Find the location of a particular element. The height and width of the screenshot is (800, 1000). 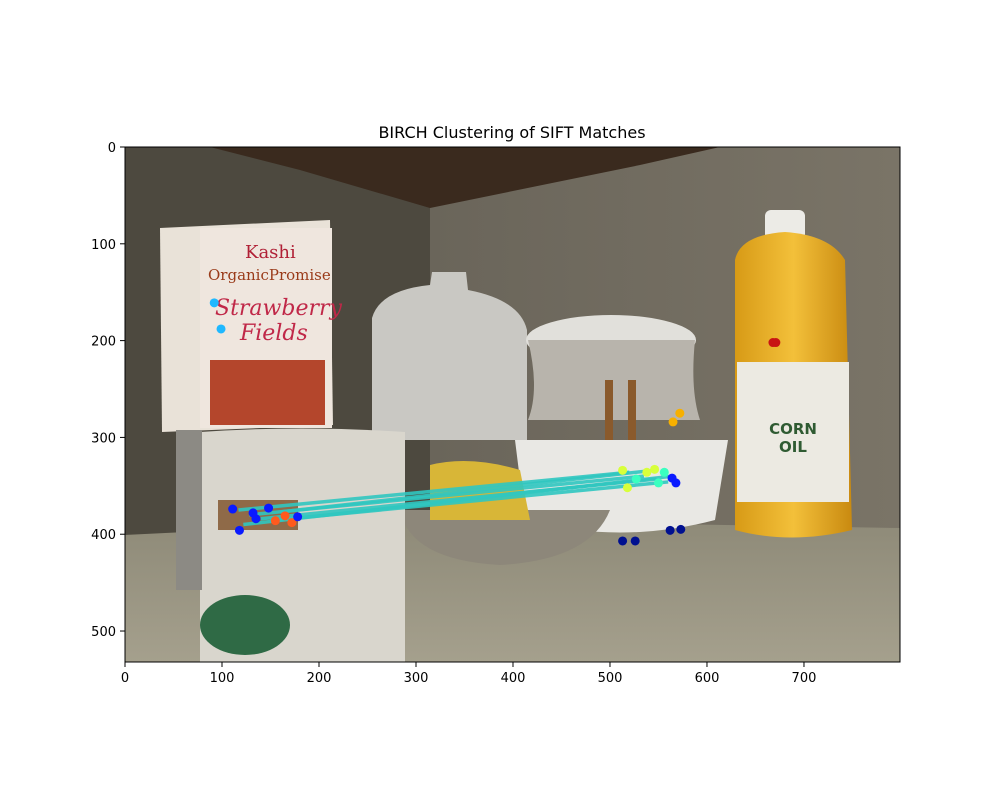

svg-text: OIL is located at coordinates (793, 447).